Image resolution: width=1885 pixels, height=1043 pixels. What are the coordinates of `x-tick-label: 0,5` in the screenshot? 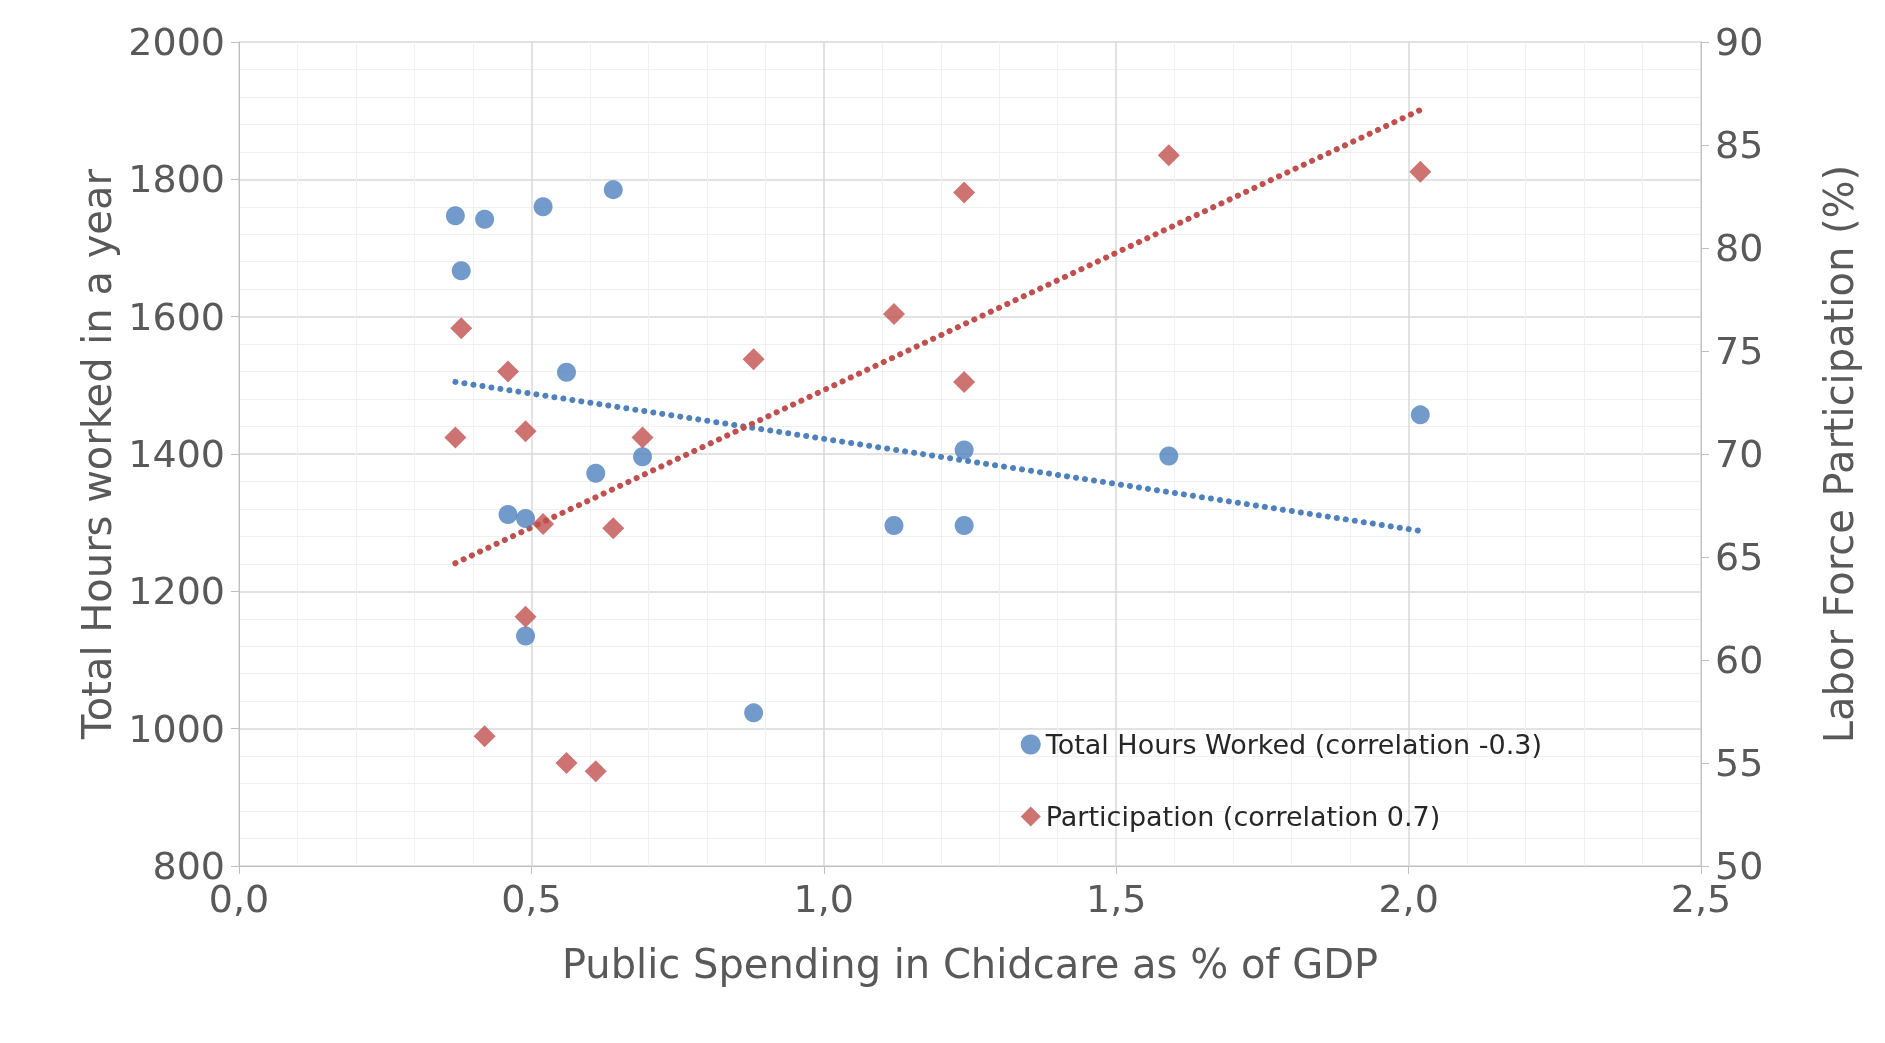 It's located at (531, 899).